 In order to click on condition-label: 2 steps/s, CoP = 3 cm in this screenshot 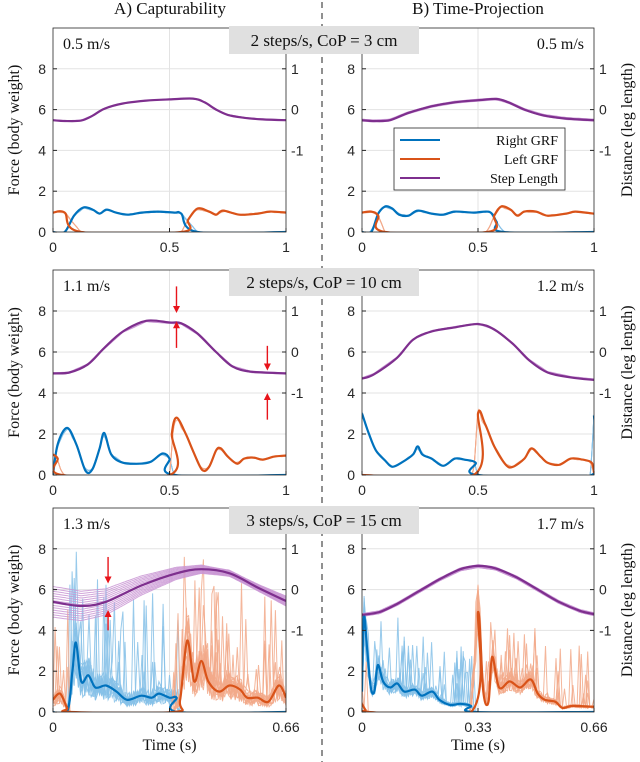, I will do `click(324, 40)`.